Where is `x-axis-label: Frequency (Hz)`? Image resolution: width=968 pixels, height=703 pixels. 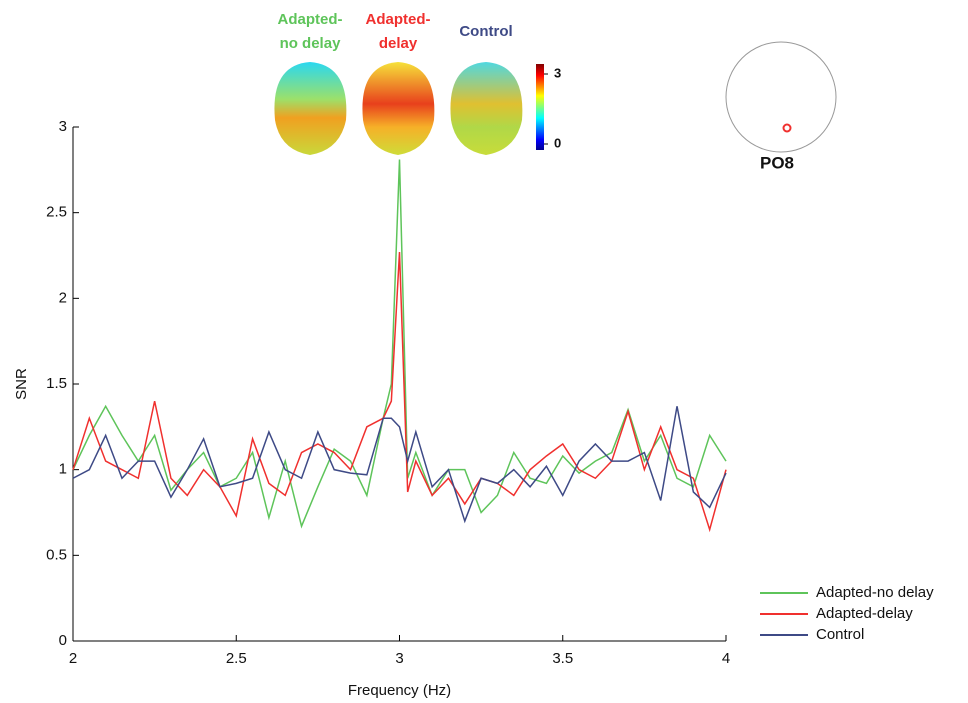 x-axis-label: Frequency (Hz) is located at coordinates (399, 690).